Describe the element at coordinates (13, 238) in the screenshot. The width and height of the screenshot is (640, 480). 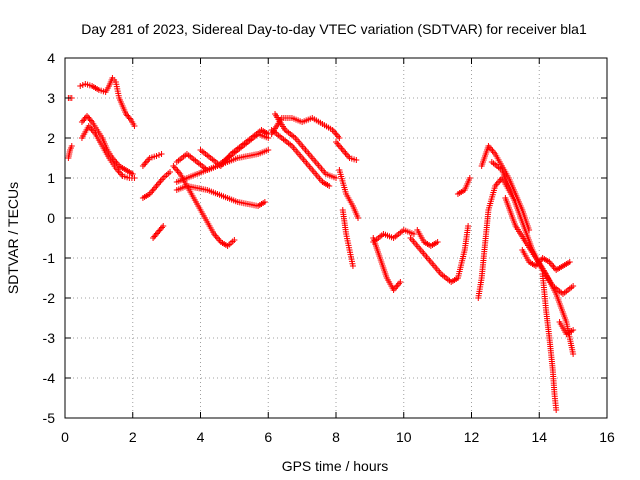
I see `y-axis-label: SDTVAR / TECUs` at that location.